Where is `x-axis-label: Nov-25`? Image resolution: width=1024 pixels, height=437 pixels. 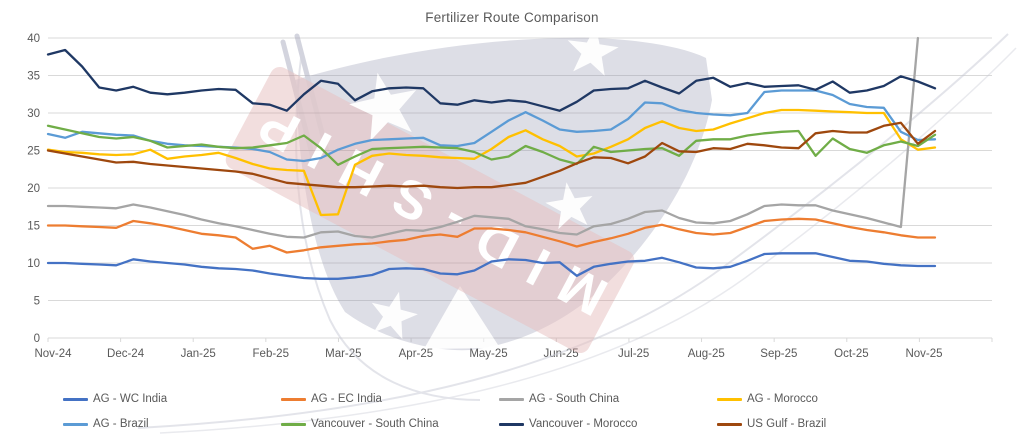 x-axis-label: Nov-25 is located at coordinates (923, 354).